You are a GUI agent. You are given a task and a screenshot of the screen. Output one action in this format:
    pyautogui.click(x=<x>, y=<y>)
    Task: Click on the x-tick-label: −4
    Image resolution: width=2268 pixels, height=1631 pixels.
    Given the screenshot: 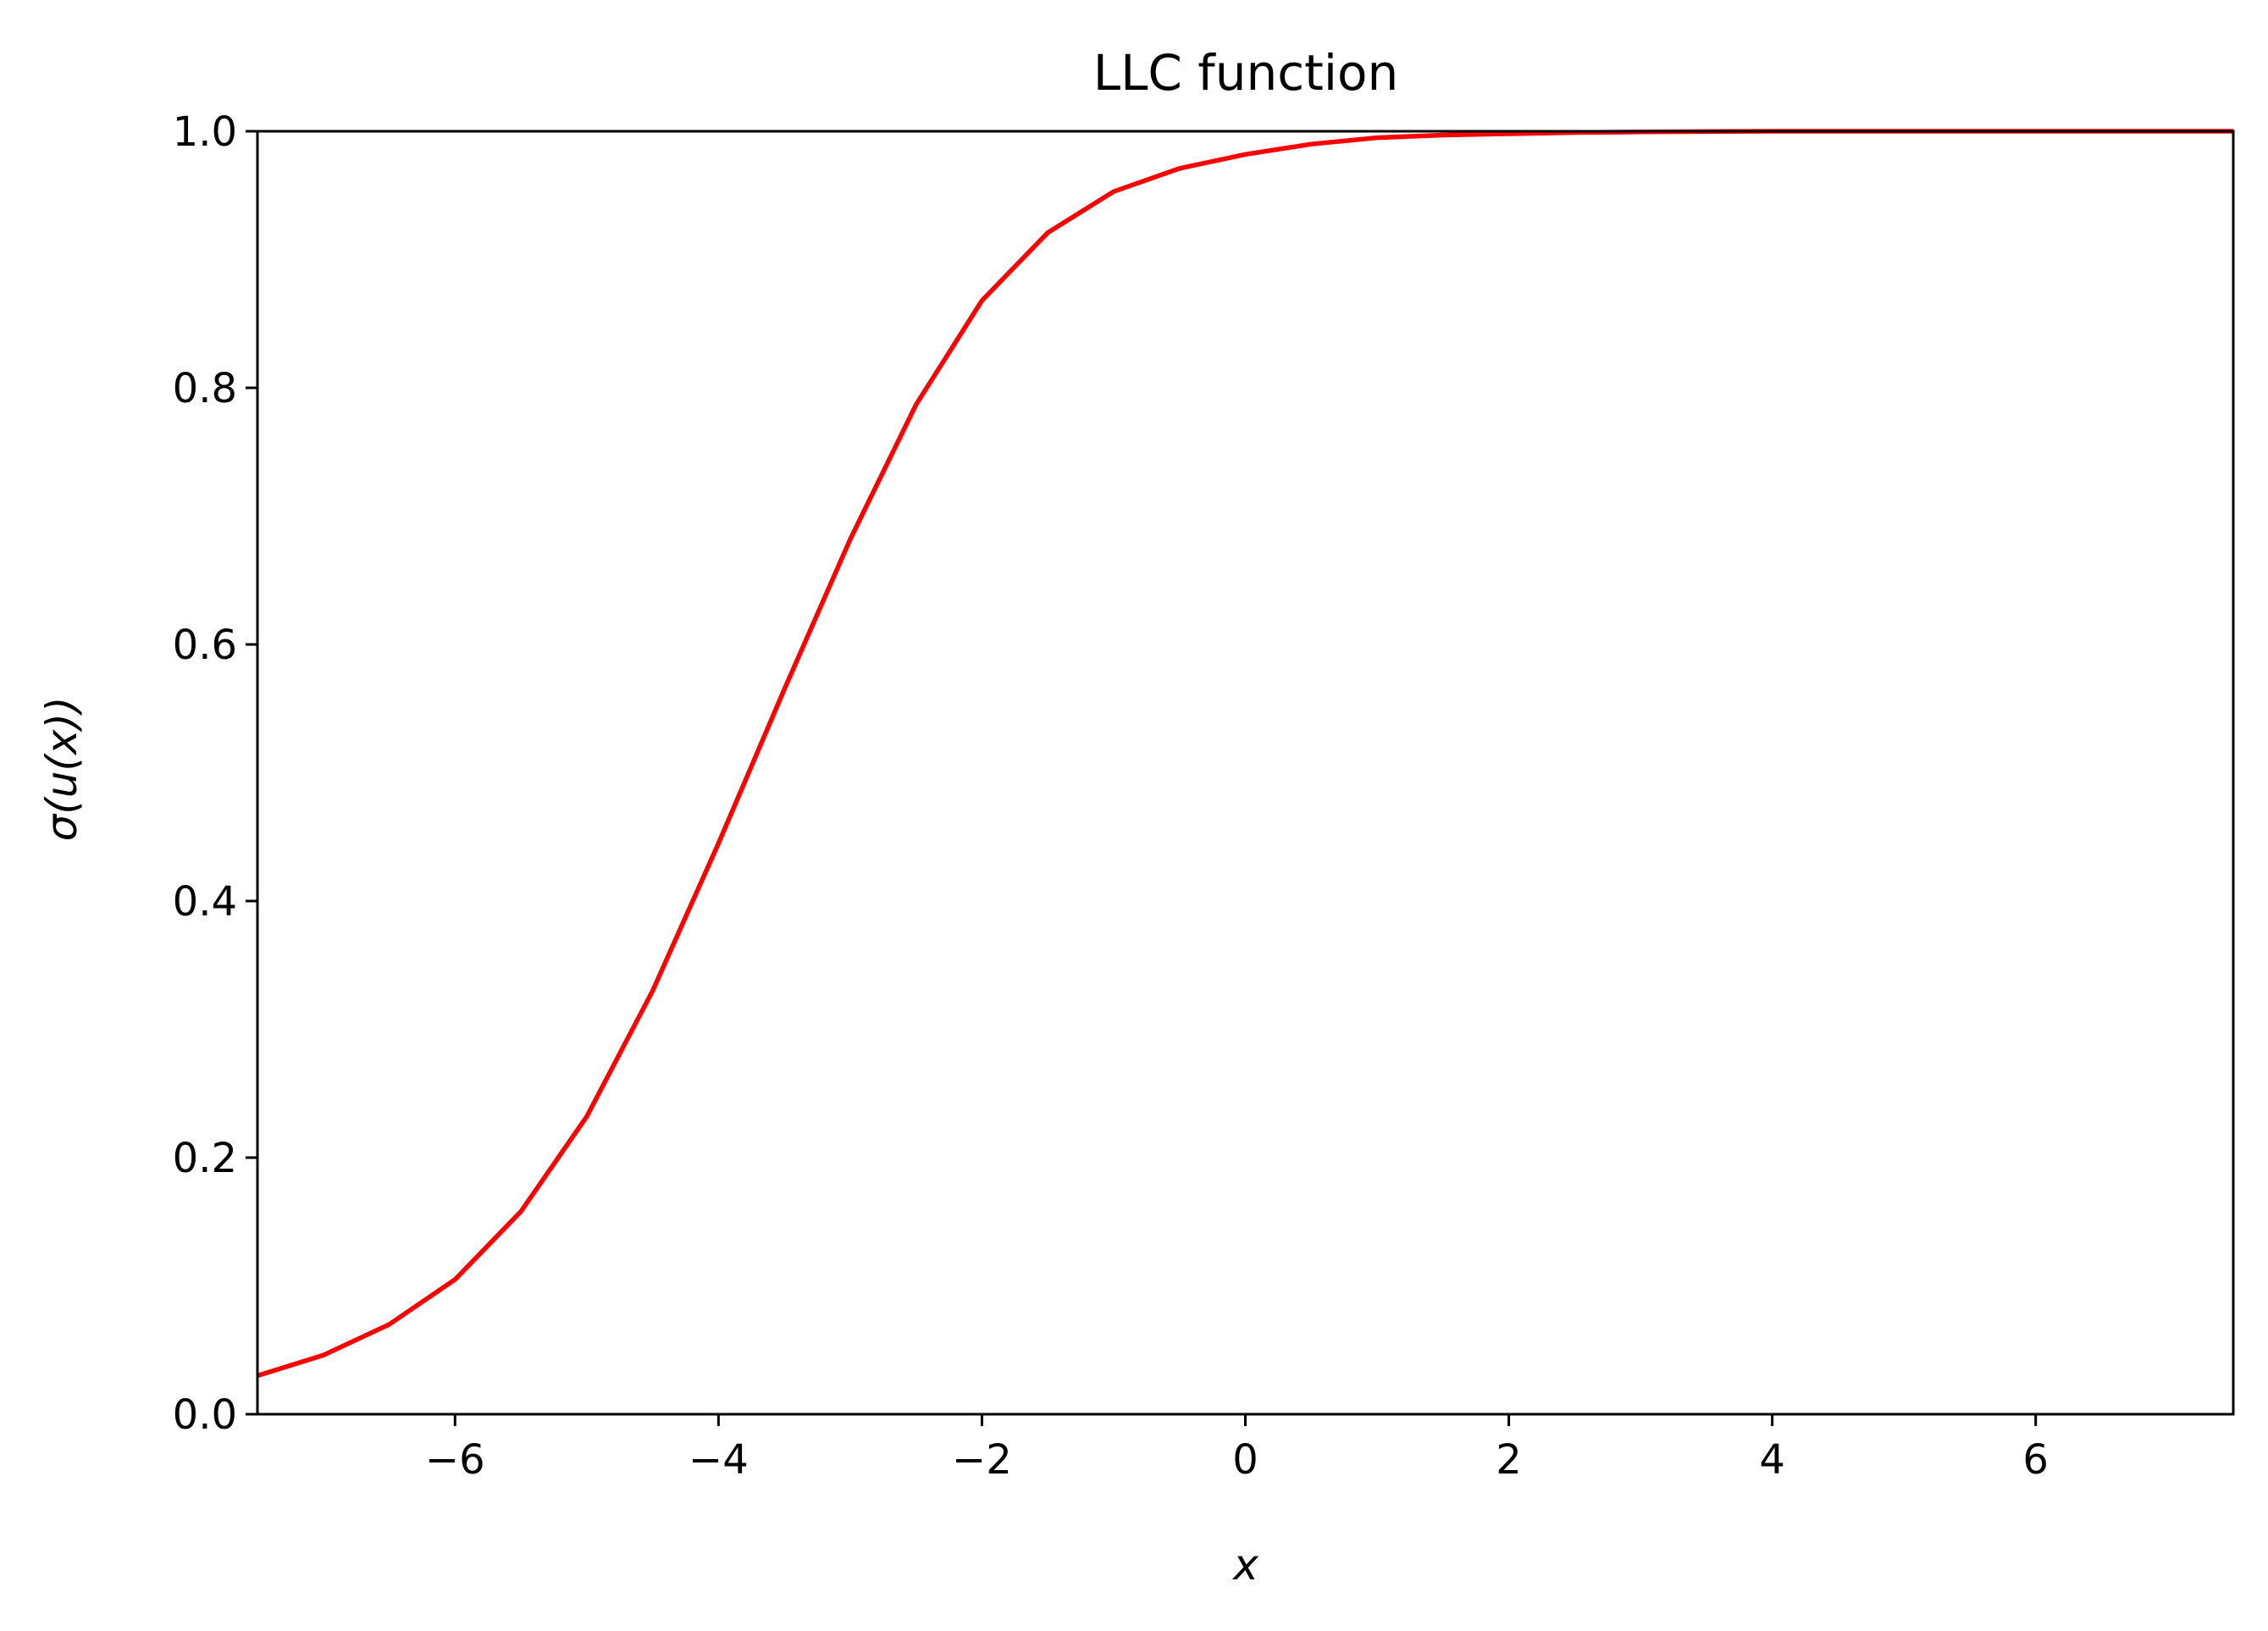 What is the action you would take?
    pyautogui.click(x=719, y=1460)
    